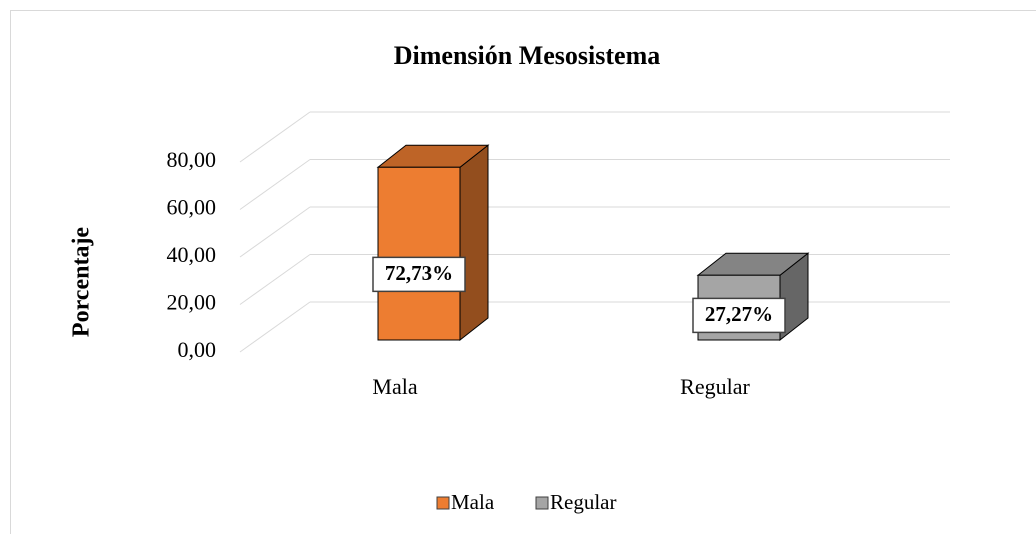  I want to click on bar-side, so click(474, 243).